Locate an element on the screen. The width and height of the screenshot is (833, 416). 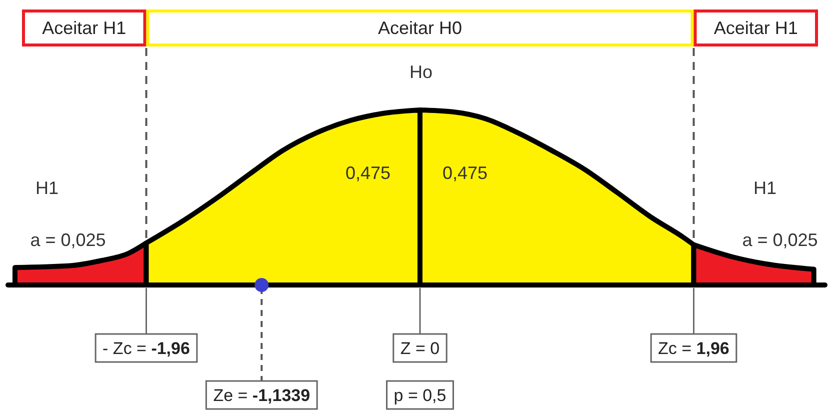
text: Aceitar H0 is located at coordinates (420, 28).